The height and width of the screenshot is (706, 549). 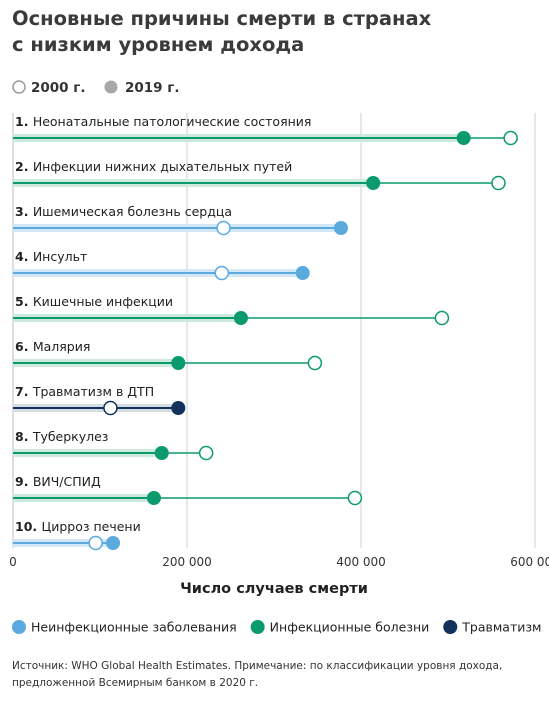 What do you see at coordinates (274, 589) in the screenshot?
I see `x-axis-title: Число случаев смерти` at bounding box center [274, 589].